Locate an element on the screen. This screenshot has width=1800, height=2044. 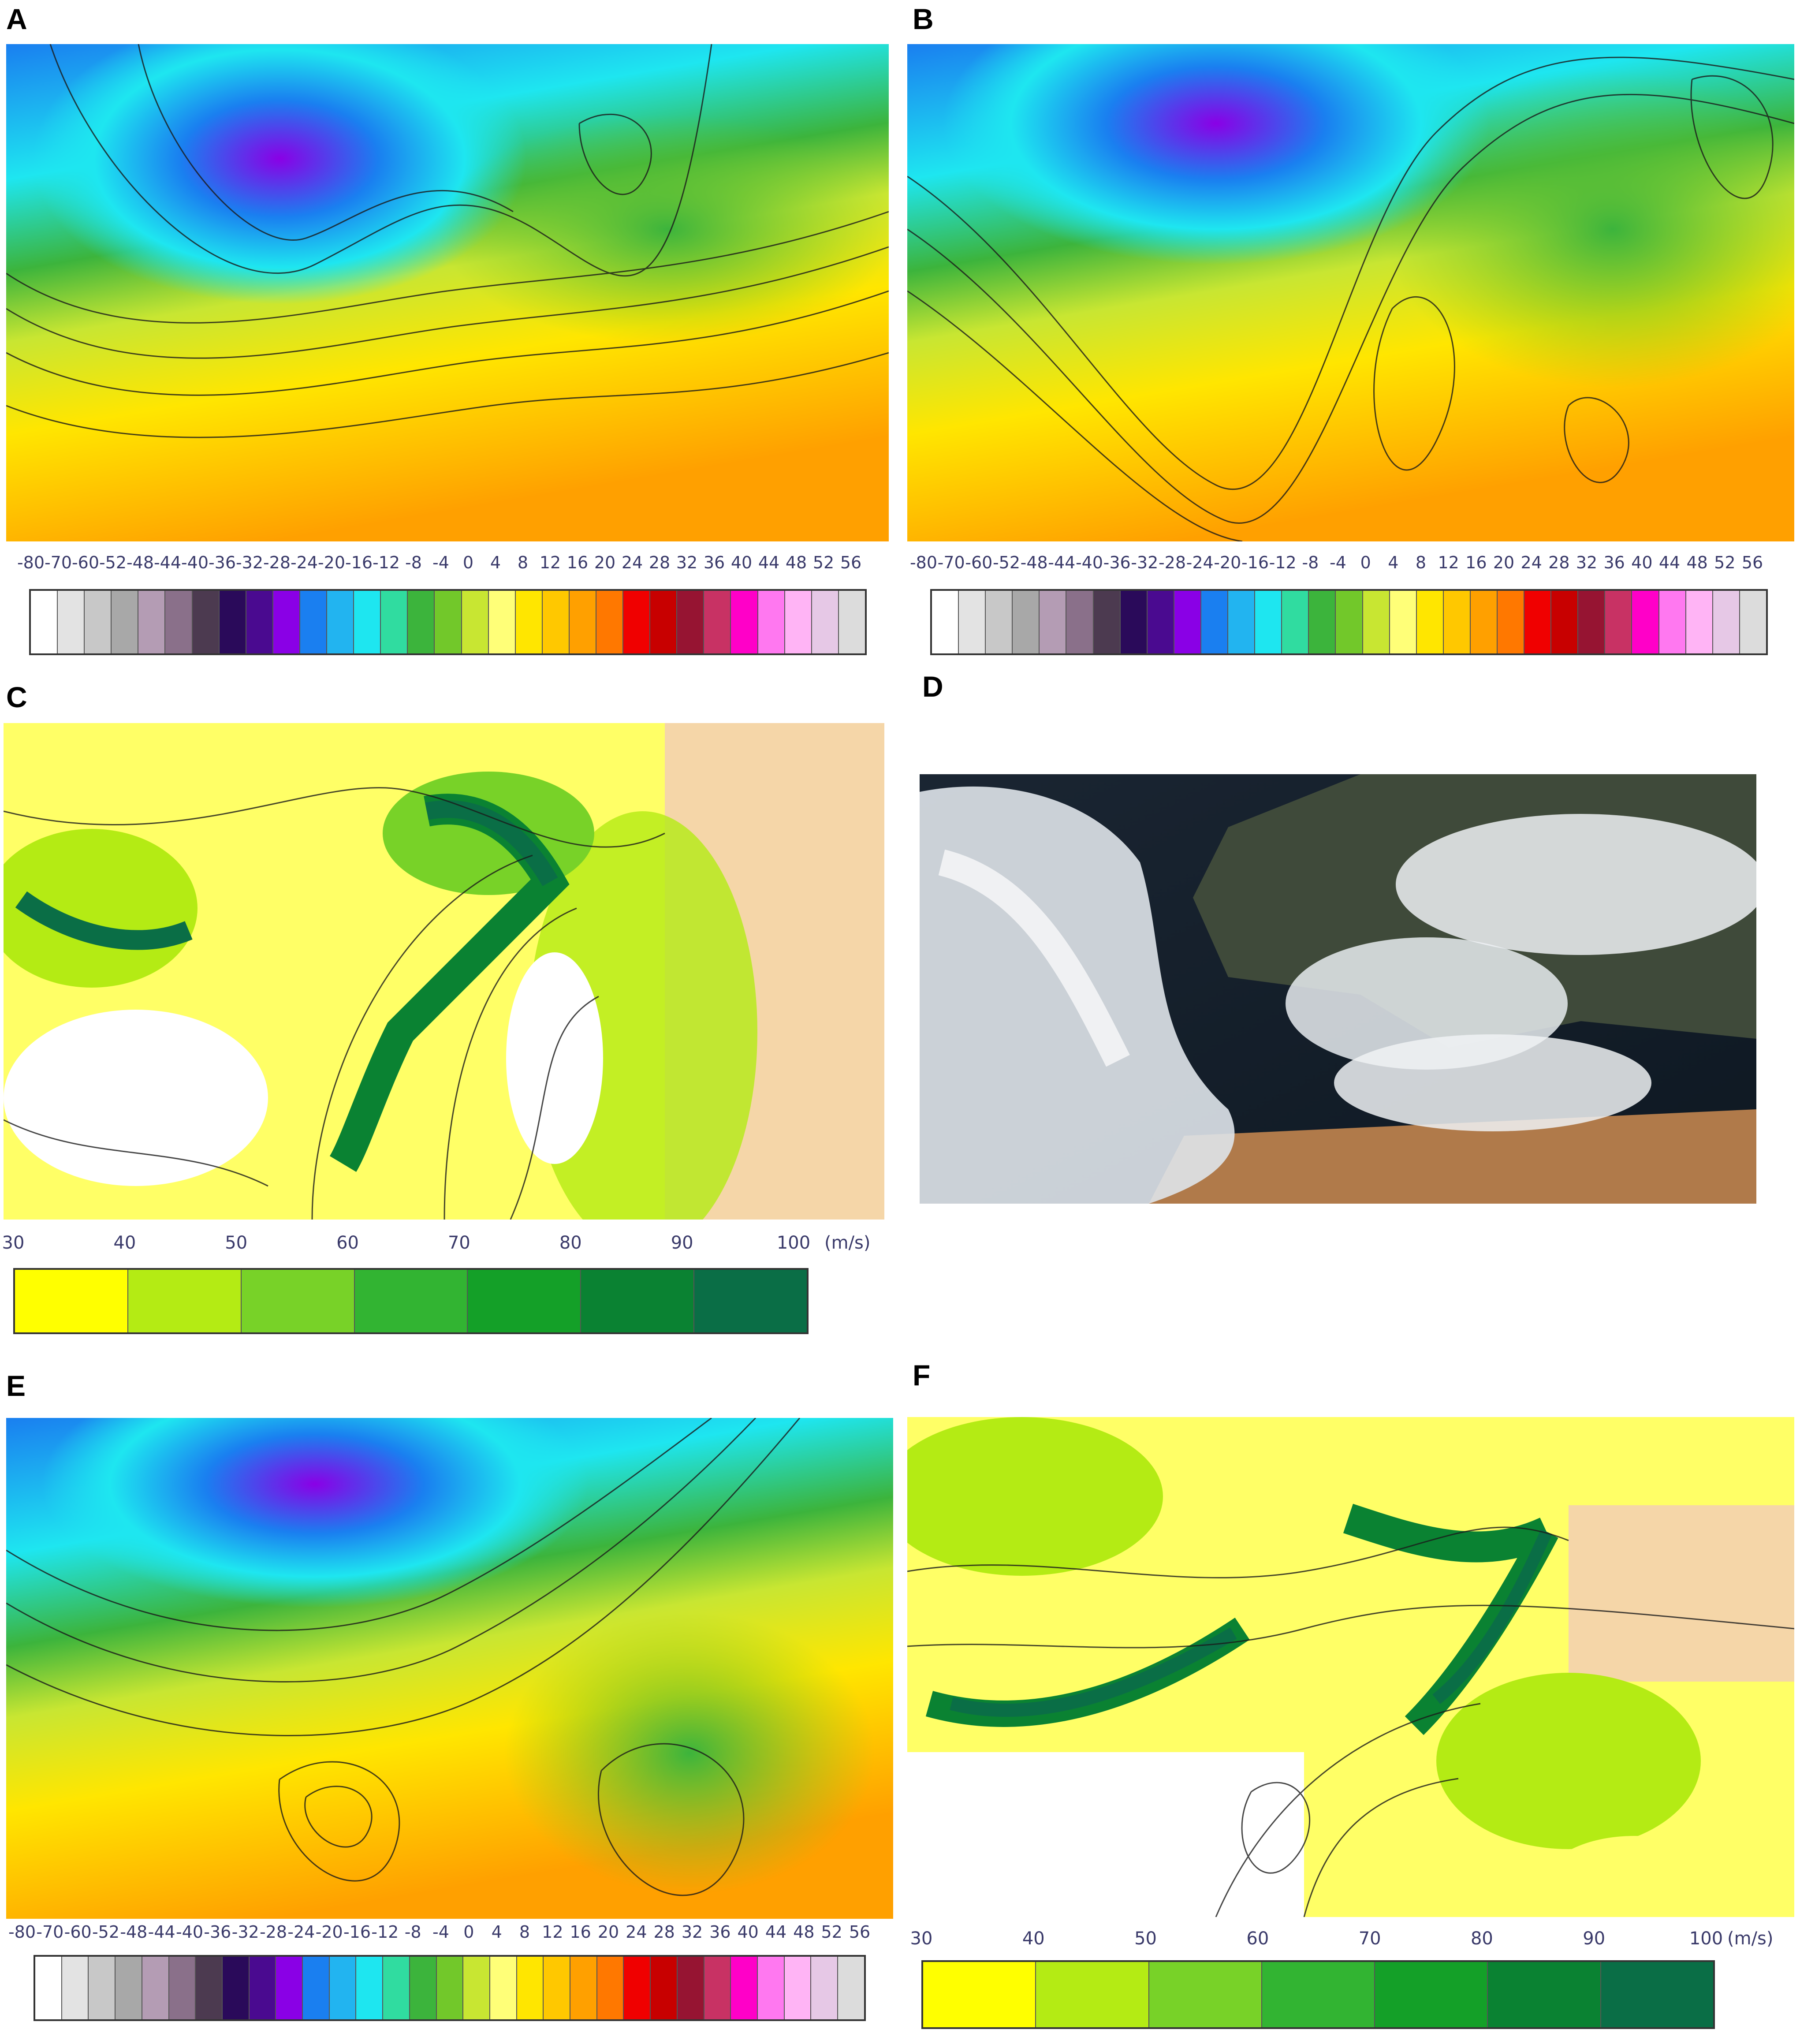
panel-b-temperature-map is located at coordinates (1350, 292).